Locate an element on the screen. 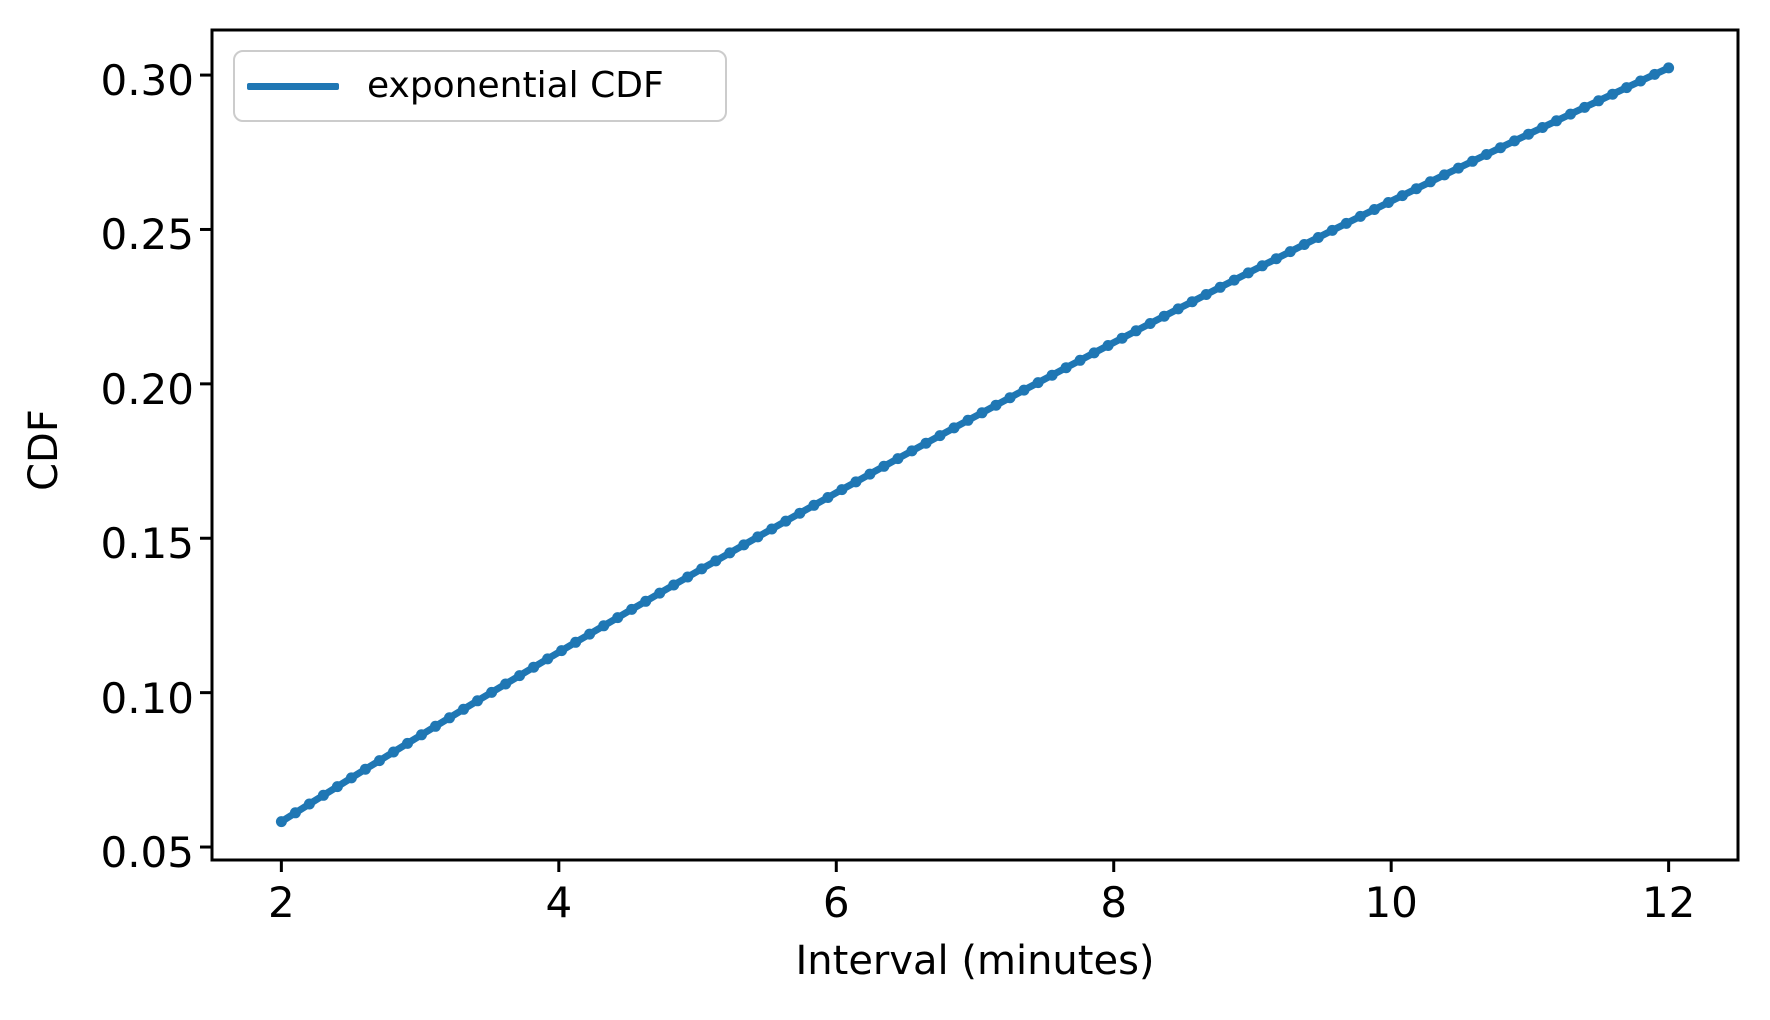 The image size is (1770, 1020). legend: exponential CDF is located at coordinates (480, 86).